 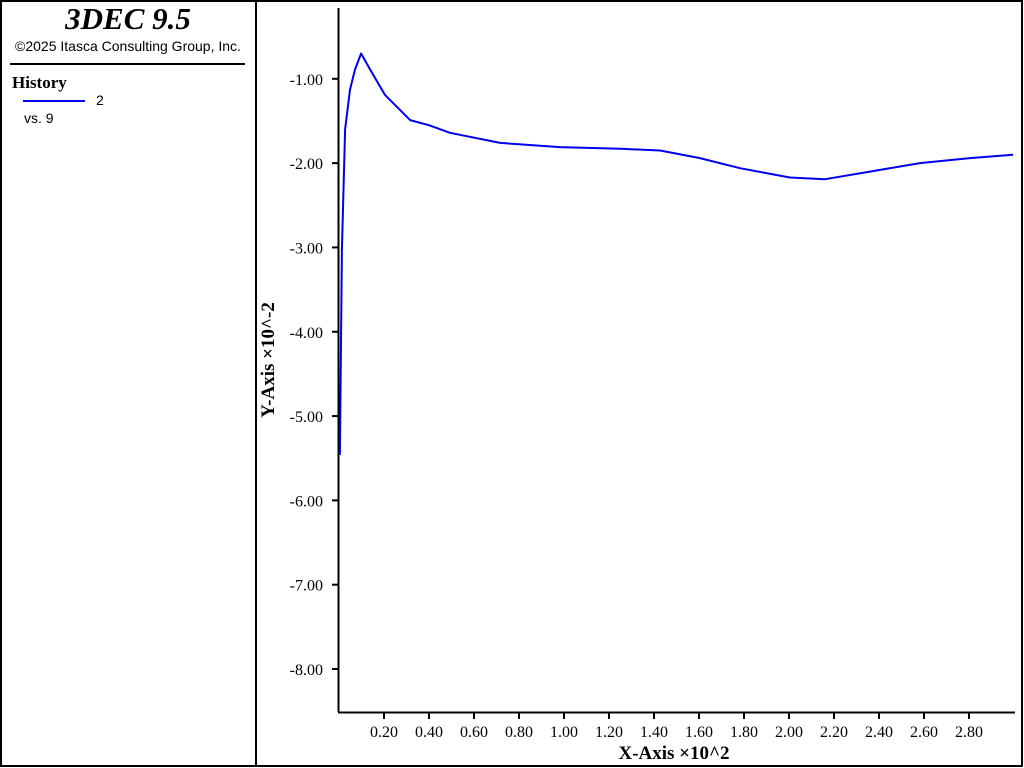 What do you see at coordinates (654, 732) in the screenshot?
I see `x-tick-label: 1.40` at bounding box center [654, 732].